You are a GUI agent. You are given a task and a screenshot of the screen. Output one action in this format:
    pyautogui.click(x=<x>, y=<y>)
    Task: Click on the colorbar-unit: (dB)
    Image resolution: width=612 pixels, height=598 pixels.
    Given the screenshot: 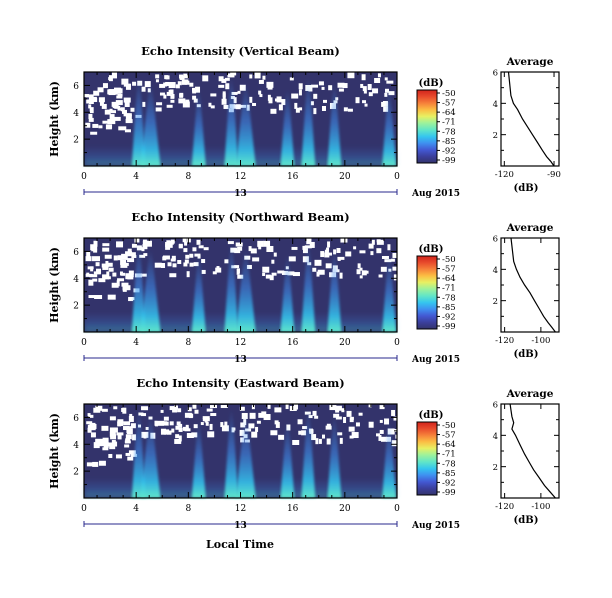 What is the action you would take?
    pyautogui.click(x=431, y=83)
    